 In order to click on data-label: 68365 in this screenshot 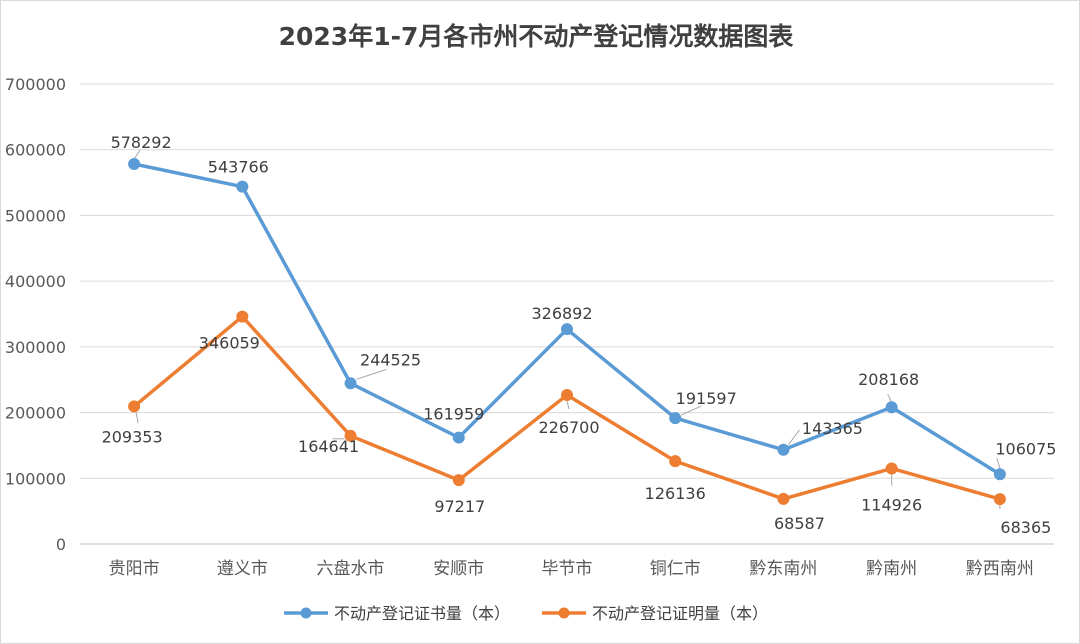, I will do `click(1025, 527)`.